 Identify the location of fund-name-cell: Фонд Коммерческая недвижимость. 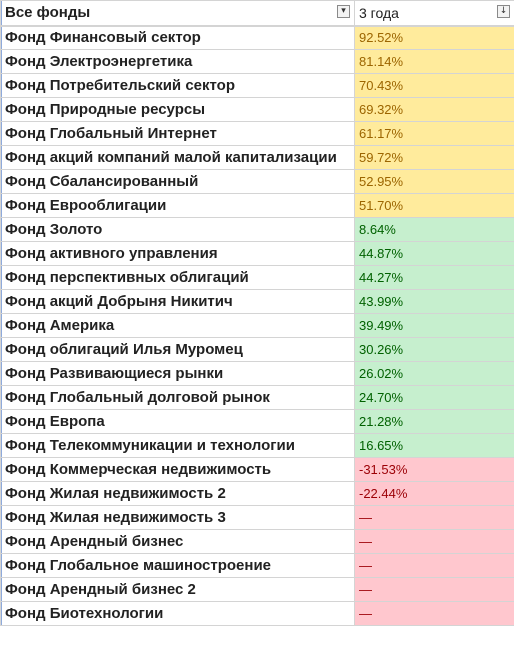
(177, 469).